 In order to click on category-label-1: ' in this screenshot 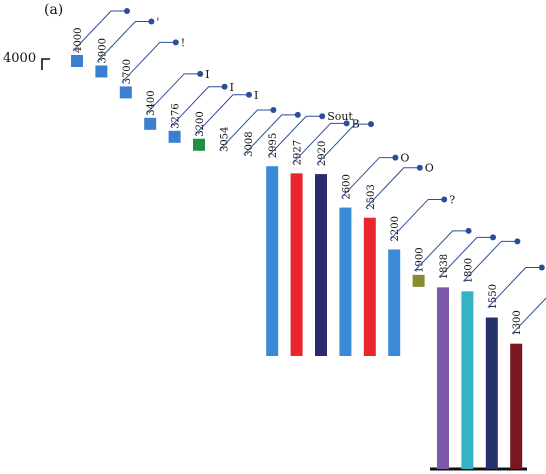, I will do `click(157, 21)`.